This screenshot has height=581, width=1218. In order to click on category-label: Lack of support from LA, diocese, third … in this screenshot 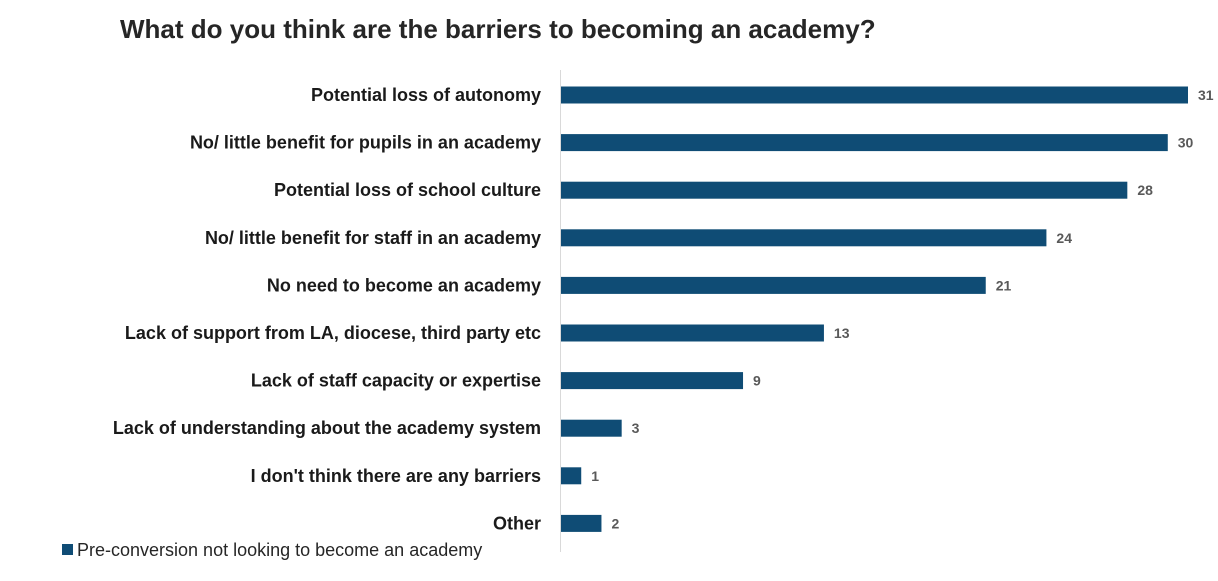, I will do `click(333, 333)`.